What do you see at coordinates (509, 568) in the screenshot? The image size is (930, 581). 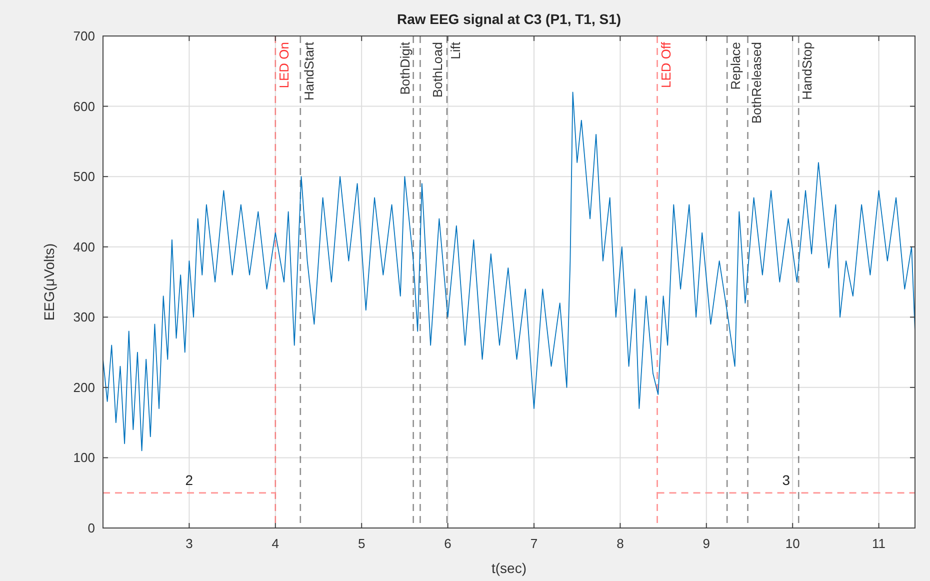 I see `x-axis-title: t(sec)` at bounding box center [509, 568].